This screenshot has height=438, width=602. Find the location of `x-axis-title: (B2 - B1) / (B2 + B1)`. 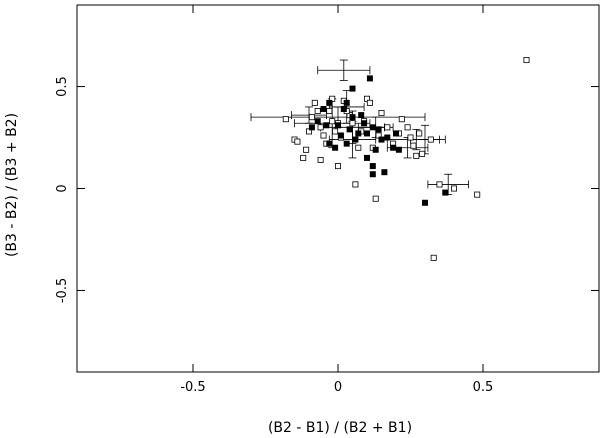

x-axis-title: (B2 - B1) / (B2 + B1) is located at coordinates (340, 428).